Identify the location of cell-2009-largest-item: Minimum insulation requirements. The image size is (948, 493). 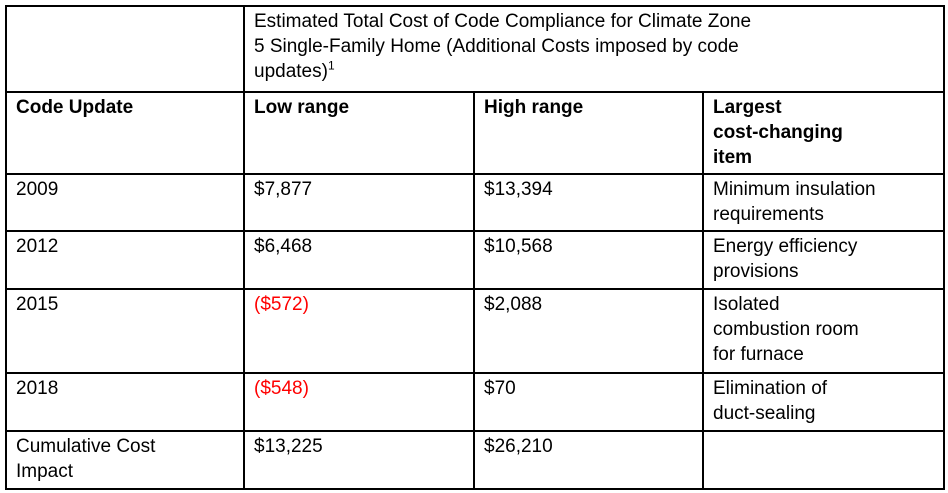
(823, 202).